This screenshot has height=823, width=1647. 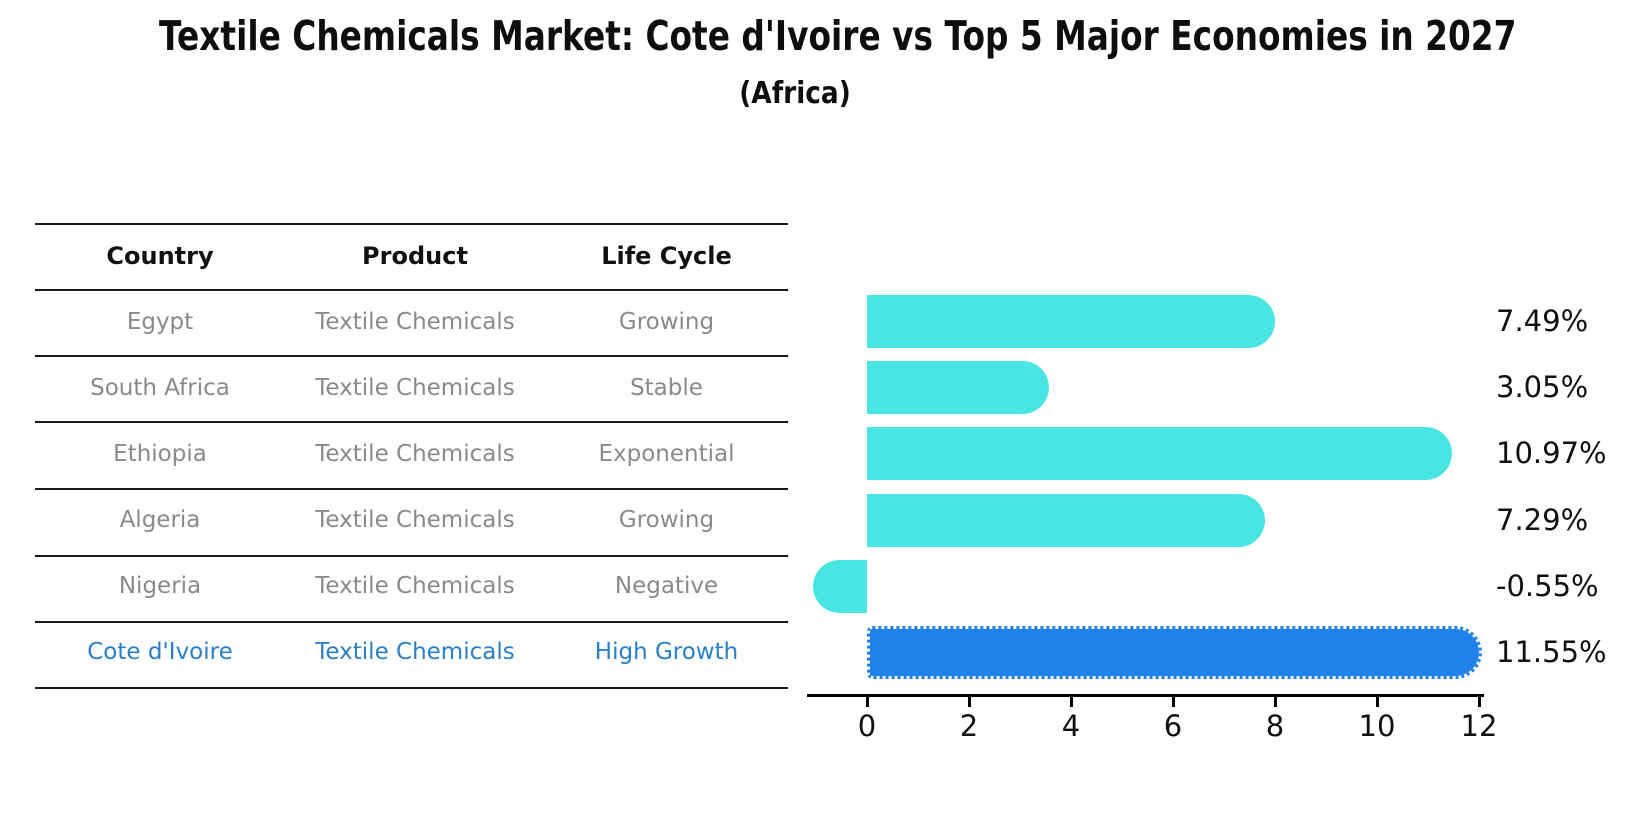 What do you see at coordinates (411, 224) in the screenshot?
I see `table-top-rule` at bounding box center [411, 224].